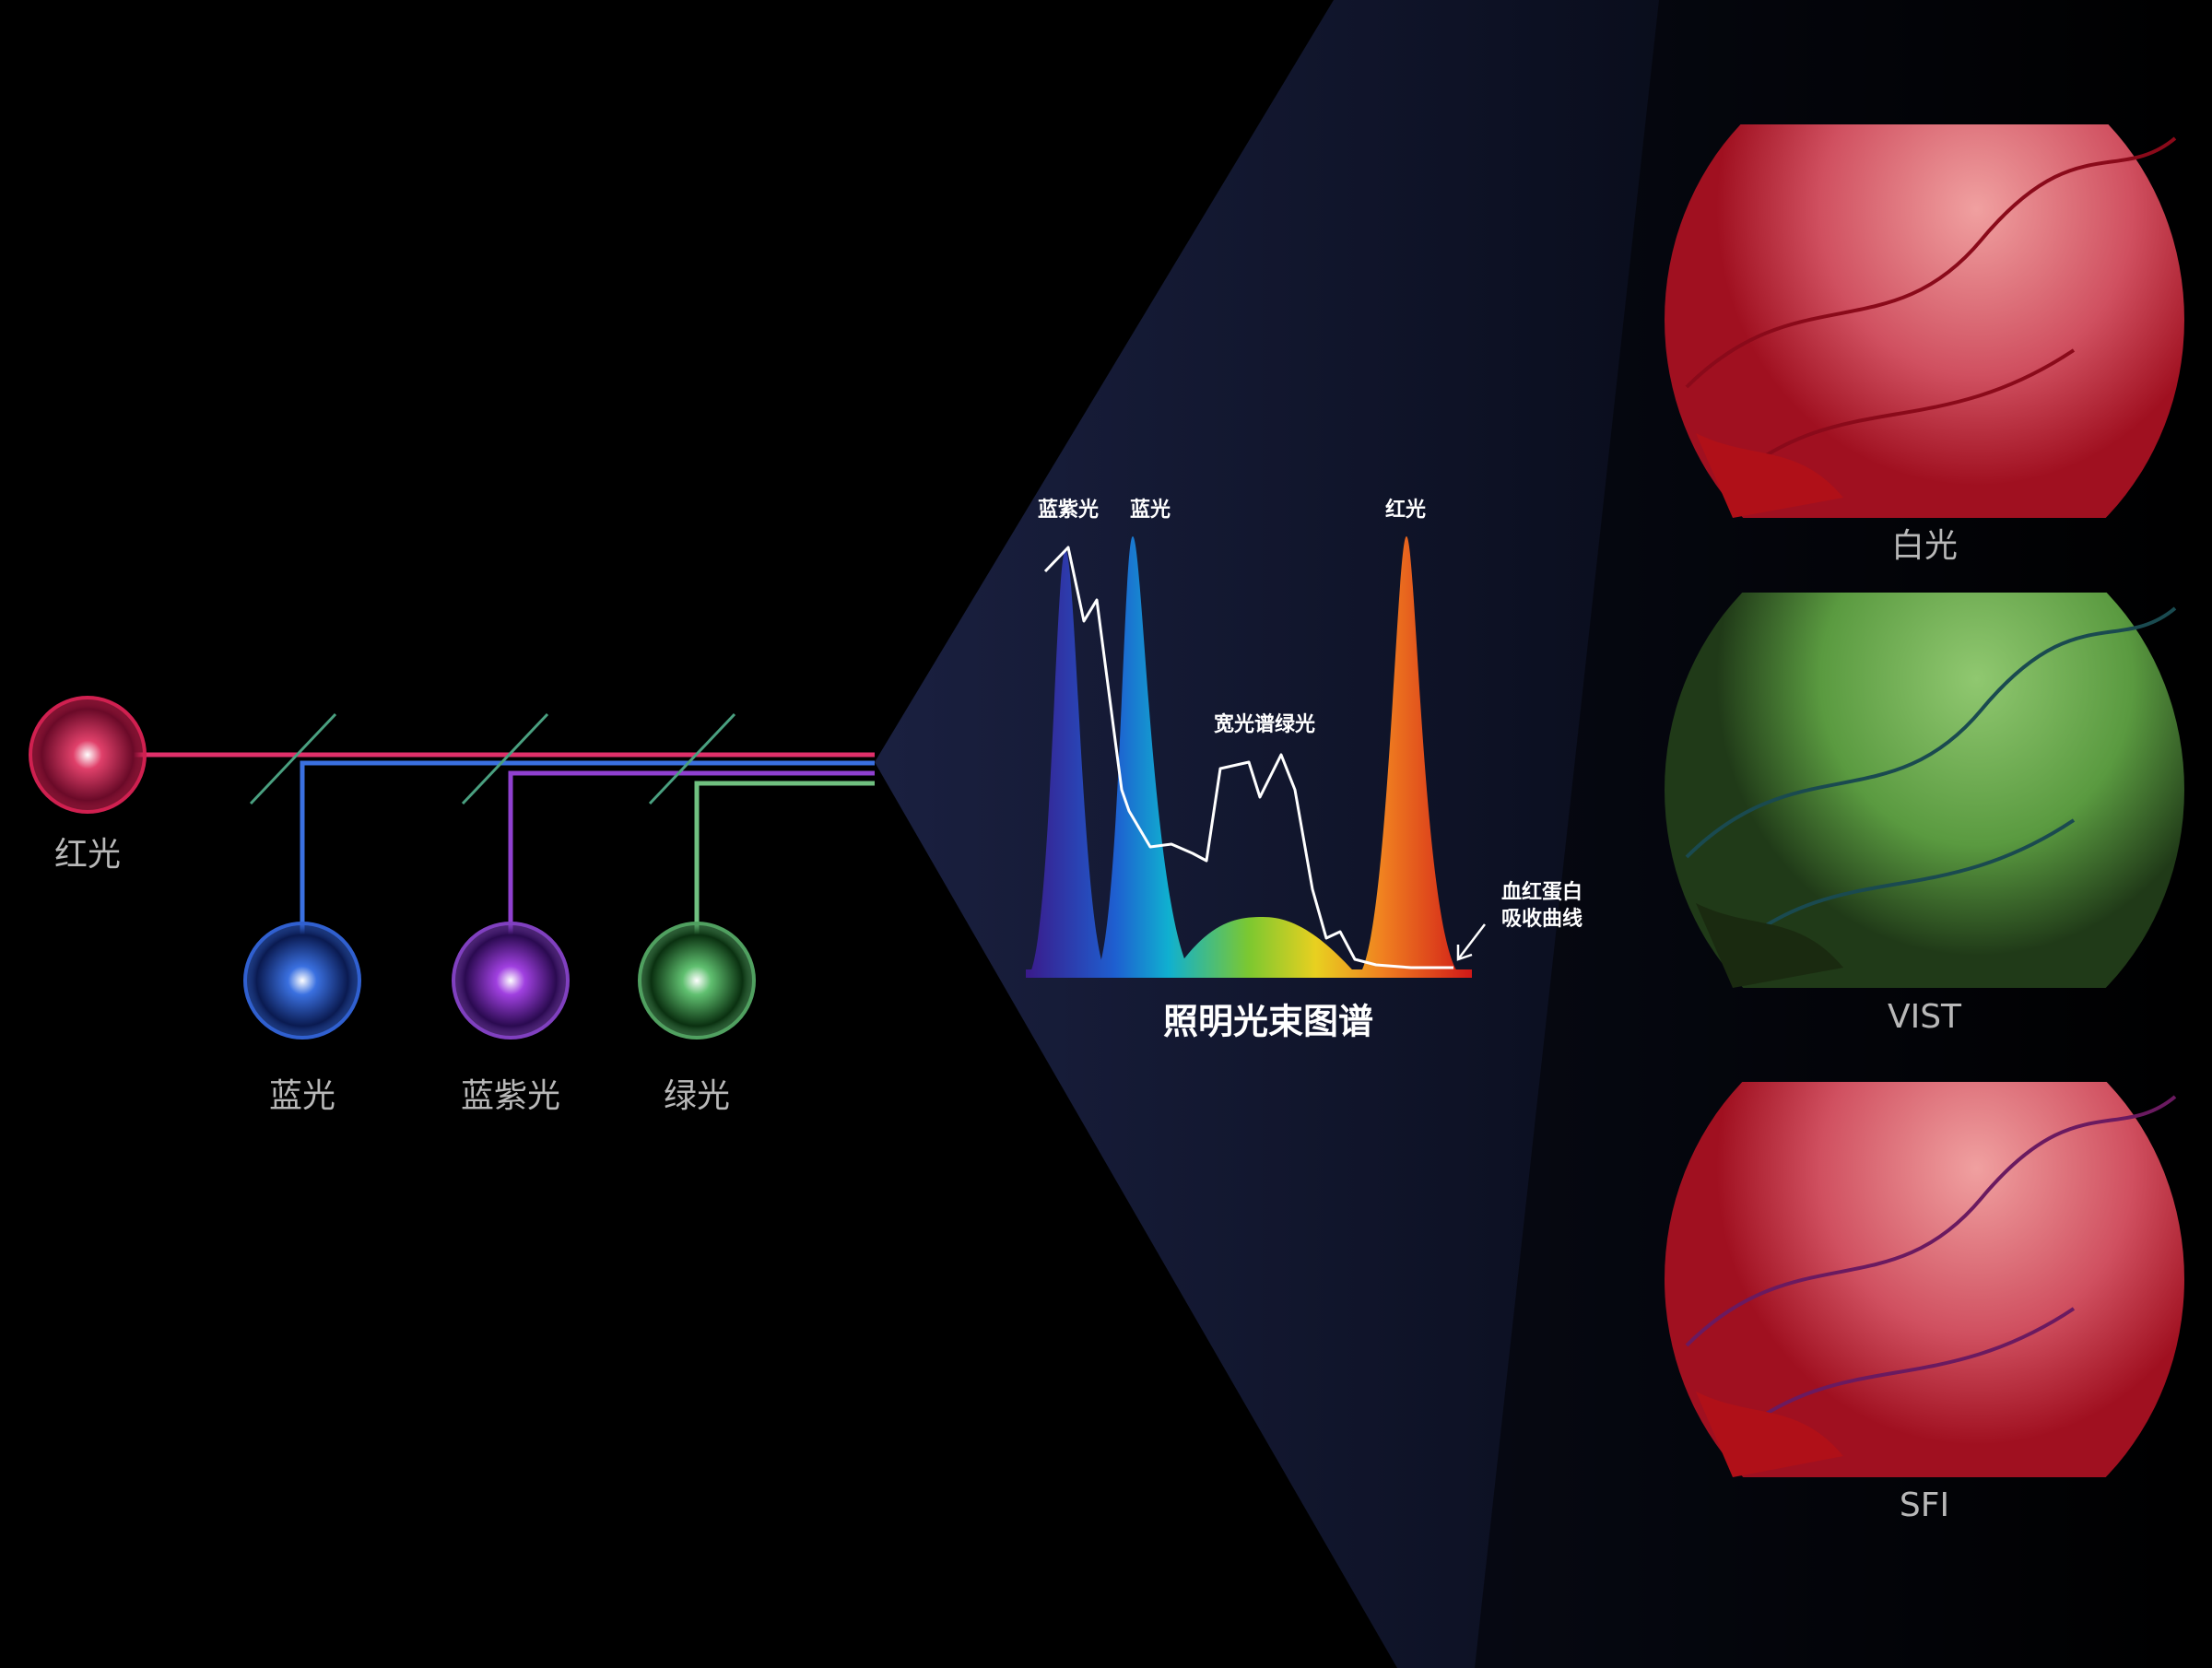 This screenshot has height=1668, width=2212. I want to click on source-label: 红光, so click(87, 855).